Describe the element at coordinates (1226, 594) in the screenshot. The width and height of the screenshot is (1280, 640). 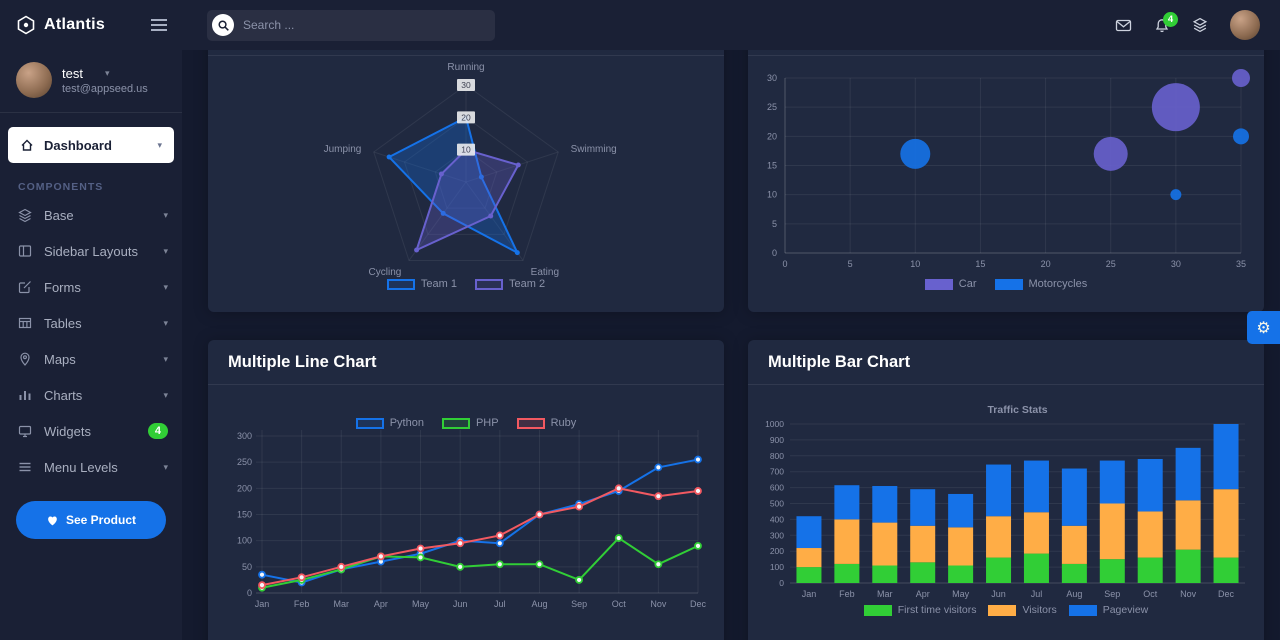
I see `svg-text: Dec` at that location.